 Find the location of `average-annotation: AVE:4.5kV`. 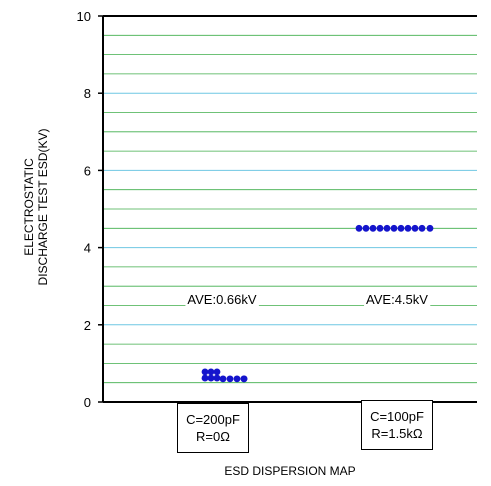

average-annotation: AVE:4.5kV is located at coordinates (397, 299).